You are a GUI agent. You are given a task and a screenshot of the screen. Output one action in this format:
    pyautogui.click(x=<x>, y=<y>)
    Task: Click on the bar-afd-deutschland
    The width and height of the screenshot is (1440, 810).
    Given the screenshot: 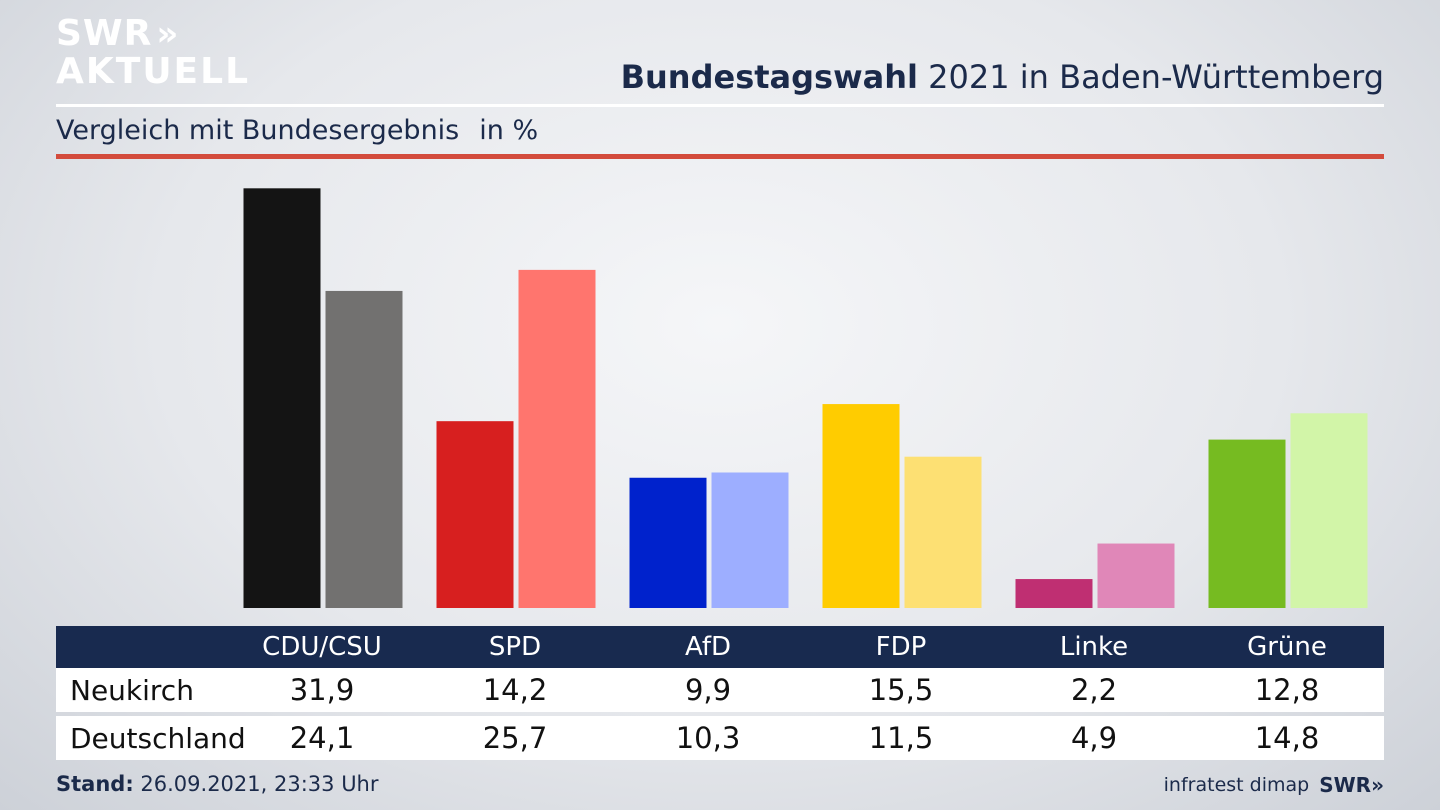 What is the action you would take?
    pyautogui.click(x=750, y=540)
    